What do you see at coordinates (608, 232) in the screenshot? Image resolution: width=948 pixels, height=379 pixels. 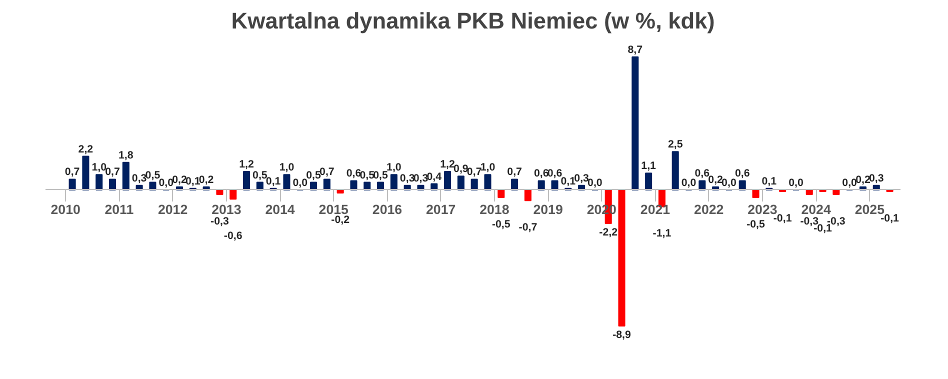 I see `data-label: -2,2` at bounding box center [608, 232].